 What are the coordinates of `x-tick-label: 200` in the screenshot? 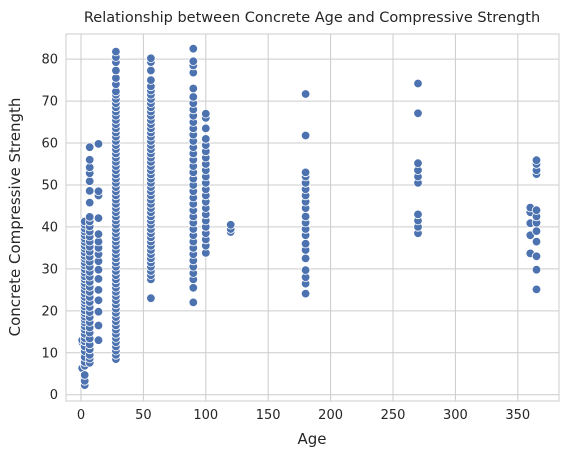 It's located at (330, 415).